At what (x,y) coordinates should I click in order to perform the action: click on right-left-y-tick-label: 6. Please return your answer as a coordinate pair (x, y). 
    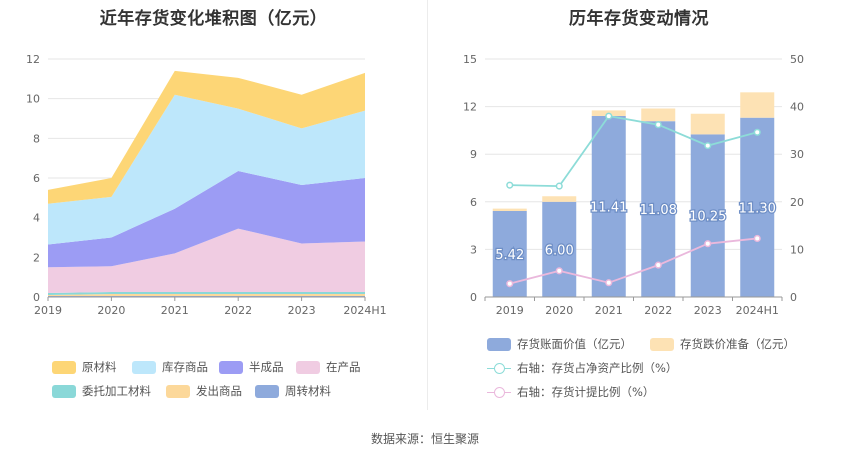
    Looking at the image, I should click on (473, 202).